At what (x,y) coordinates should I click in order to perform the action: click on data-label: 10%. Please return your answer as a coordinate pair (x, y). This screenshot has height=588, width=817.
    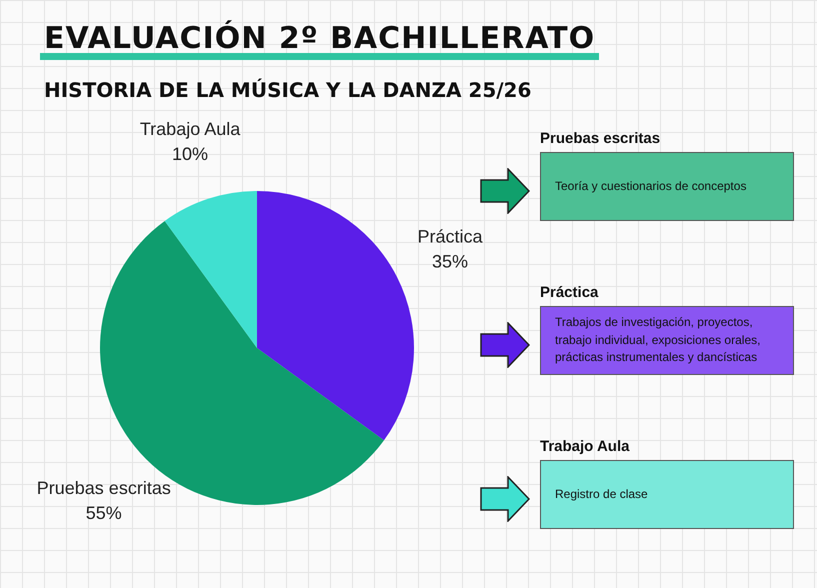
    Looking at the image, I should click on (190, 154).